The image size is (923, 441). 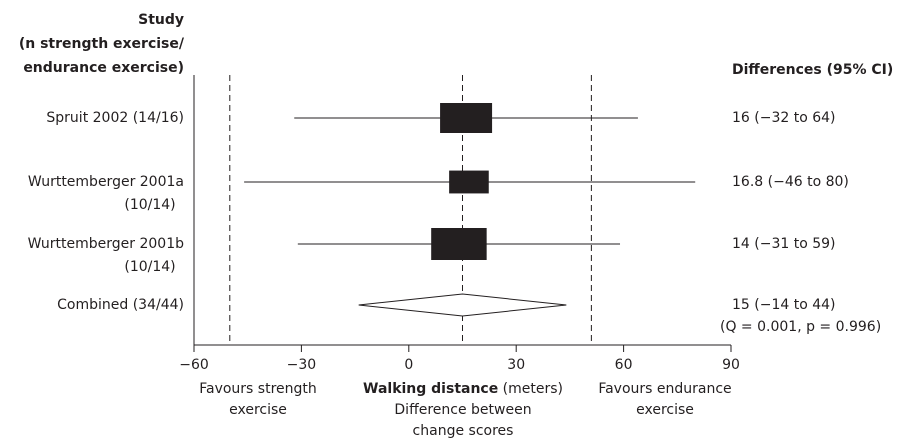 I want to click on study-label: Spruit 2002 (14/16), so click(x=115, y=118).